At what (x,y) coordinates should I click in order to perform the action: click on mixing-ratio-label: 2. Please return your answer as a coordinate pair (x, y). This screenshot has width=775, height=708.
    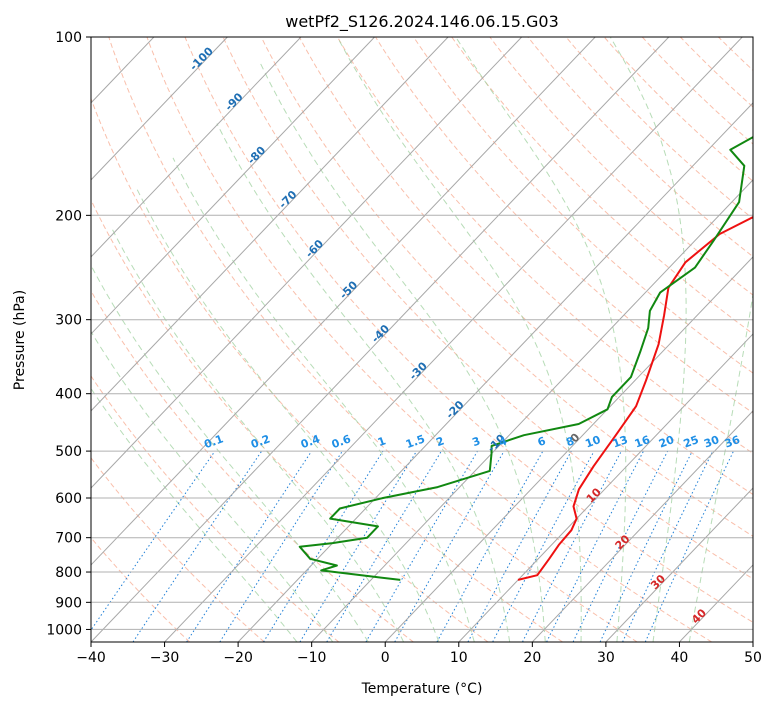
    Looking at the image, I should click on (440, 441).